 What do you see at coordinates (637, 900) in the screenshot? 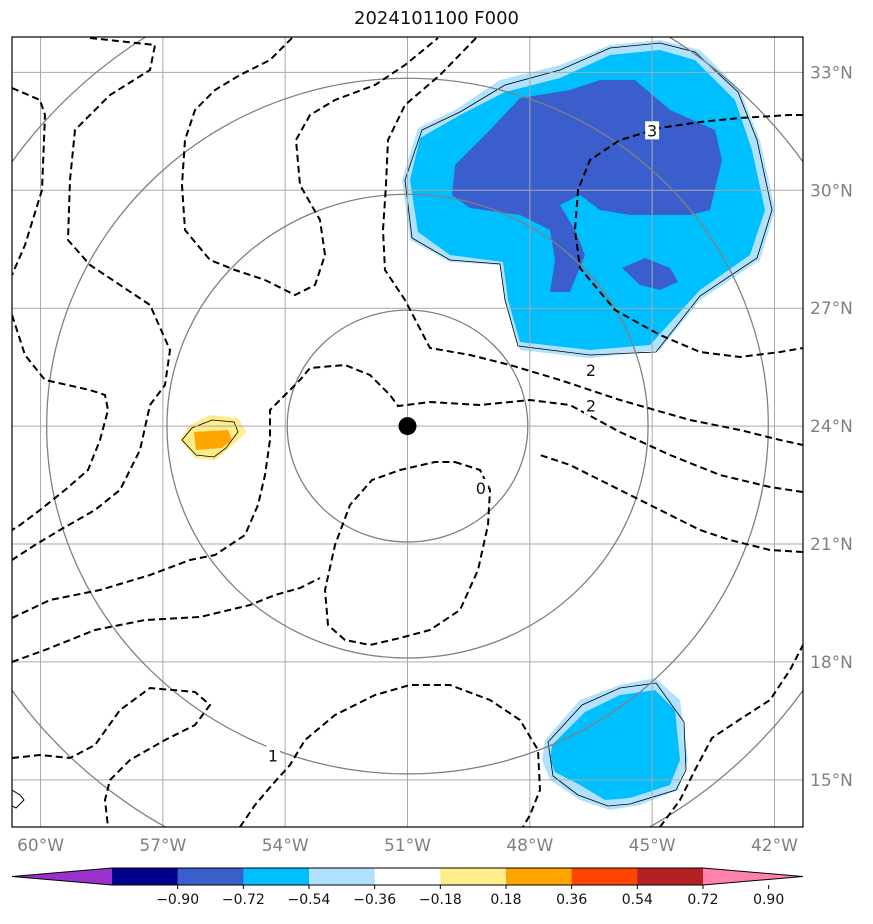
I see `colorbar-tick-label: 0.54` at bounding box center [637, 900].